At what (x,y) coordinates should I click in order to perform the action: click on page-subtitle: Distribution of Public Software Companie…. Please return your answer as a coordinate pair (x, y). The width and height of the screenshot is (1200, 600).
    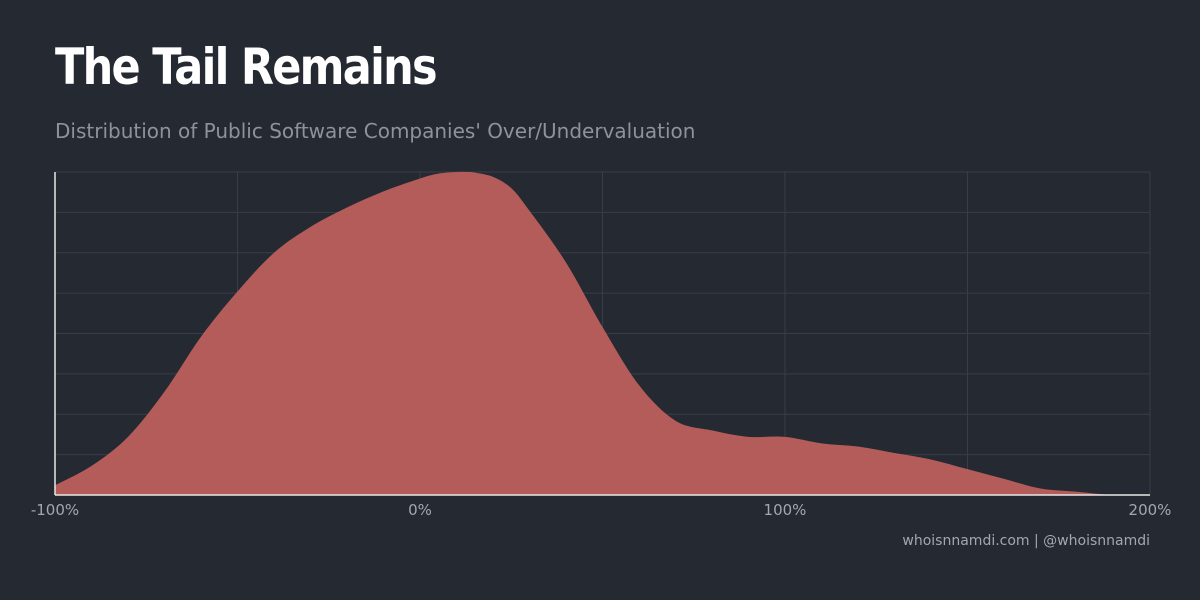
    Looking at the image, I should click on (375, 131).